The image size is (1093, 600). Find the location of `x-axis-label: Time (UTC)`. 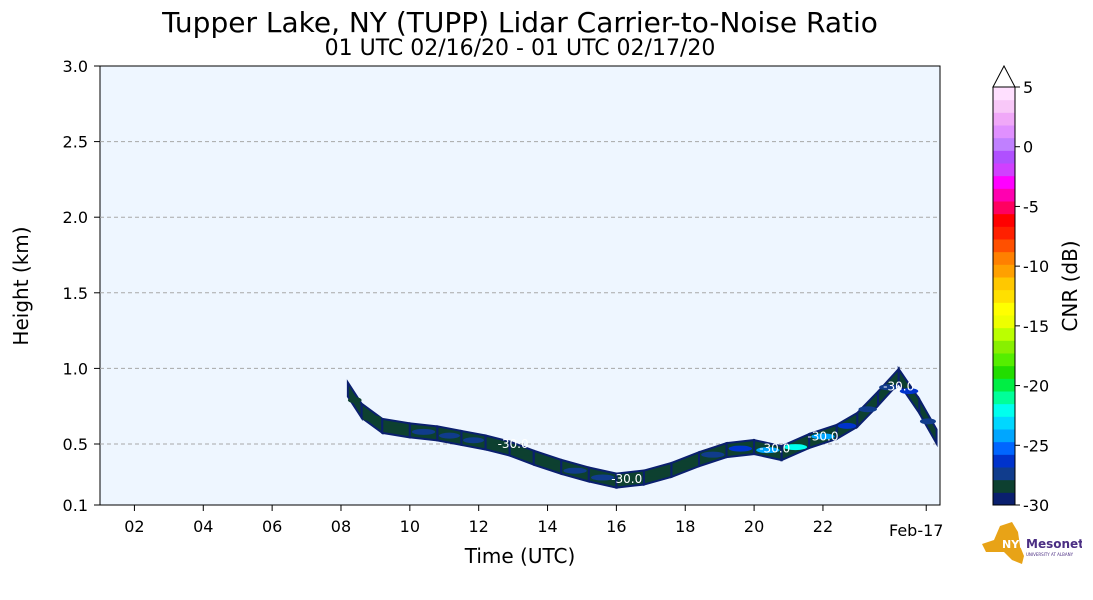

x-axis-label: Time (UTC) is located at coordinates (520, 556).